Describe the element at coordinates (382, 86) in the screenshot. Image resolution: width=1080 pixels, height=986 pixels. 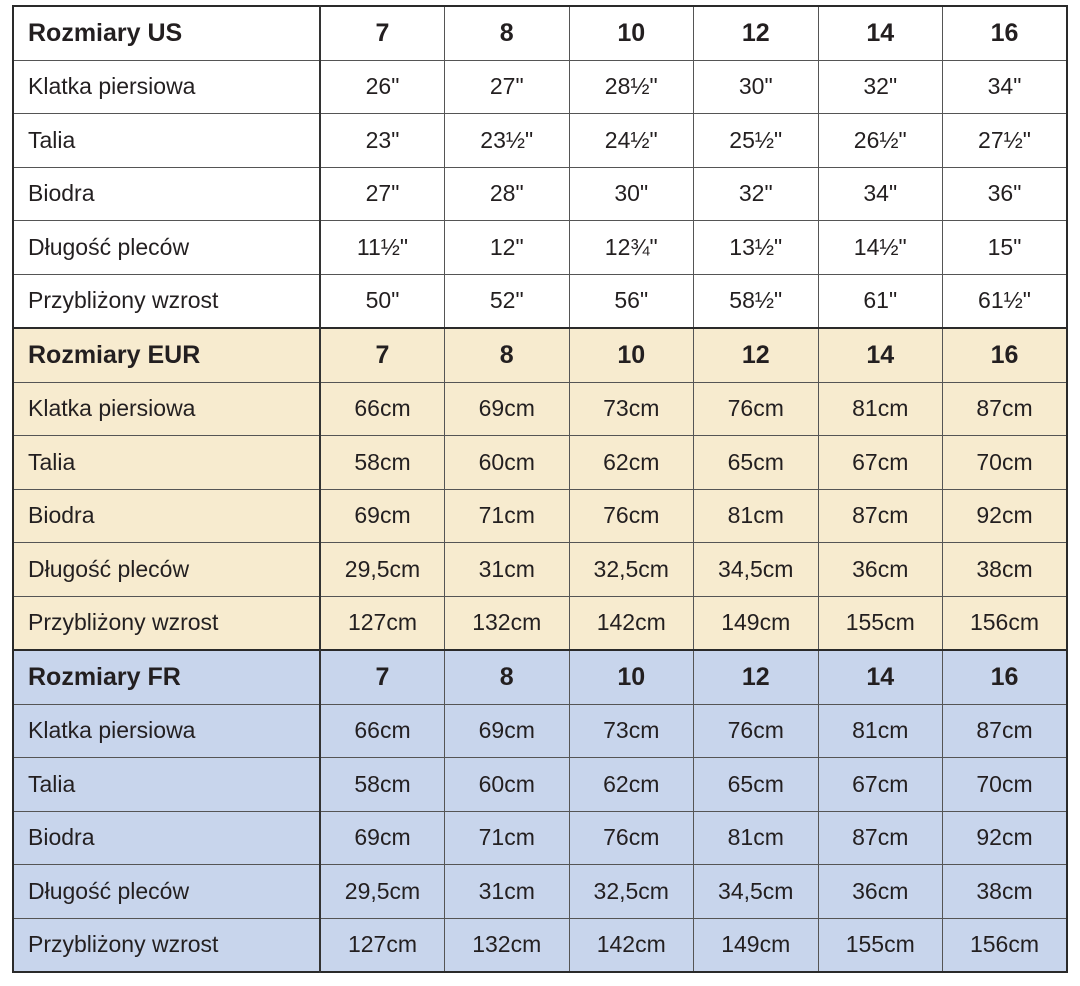
I see `measurement-value: 26"` at that location.